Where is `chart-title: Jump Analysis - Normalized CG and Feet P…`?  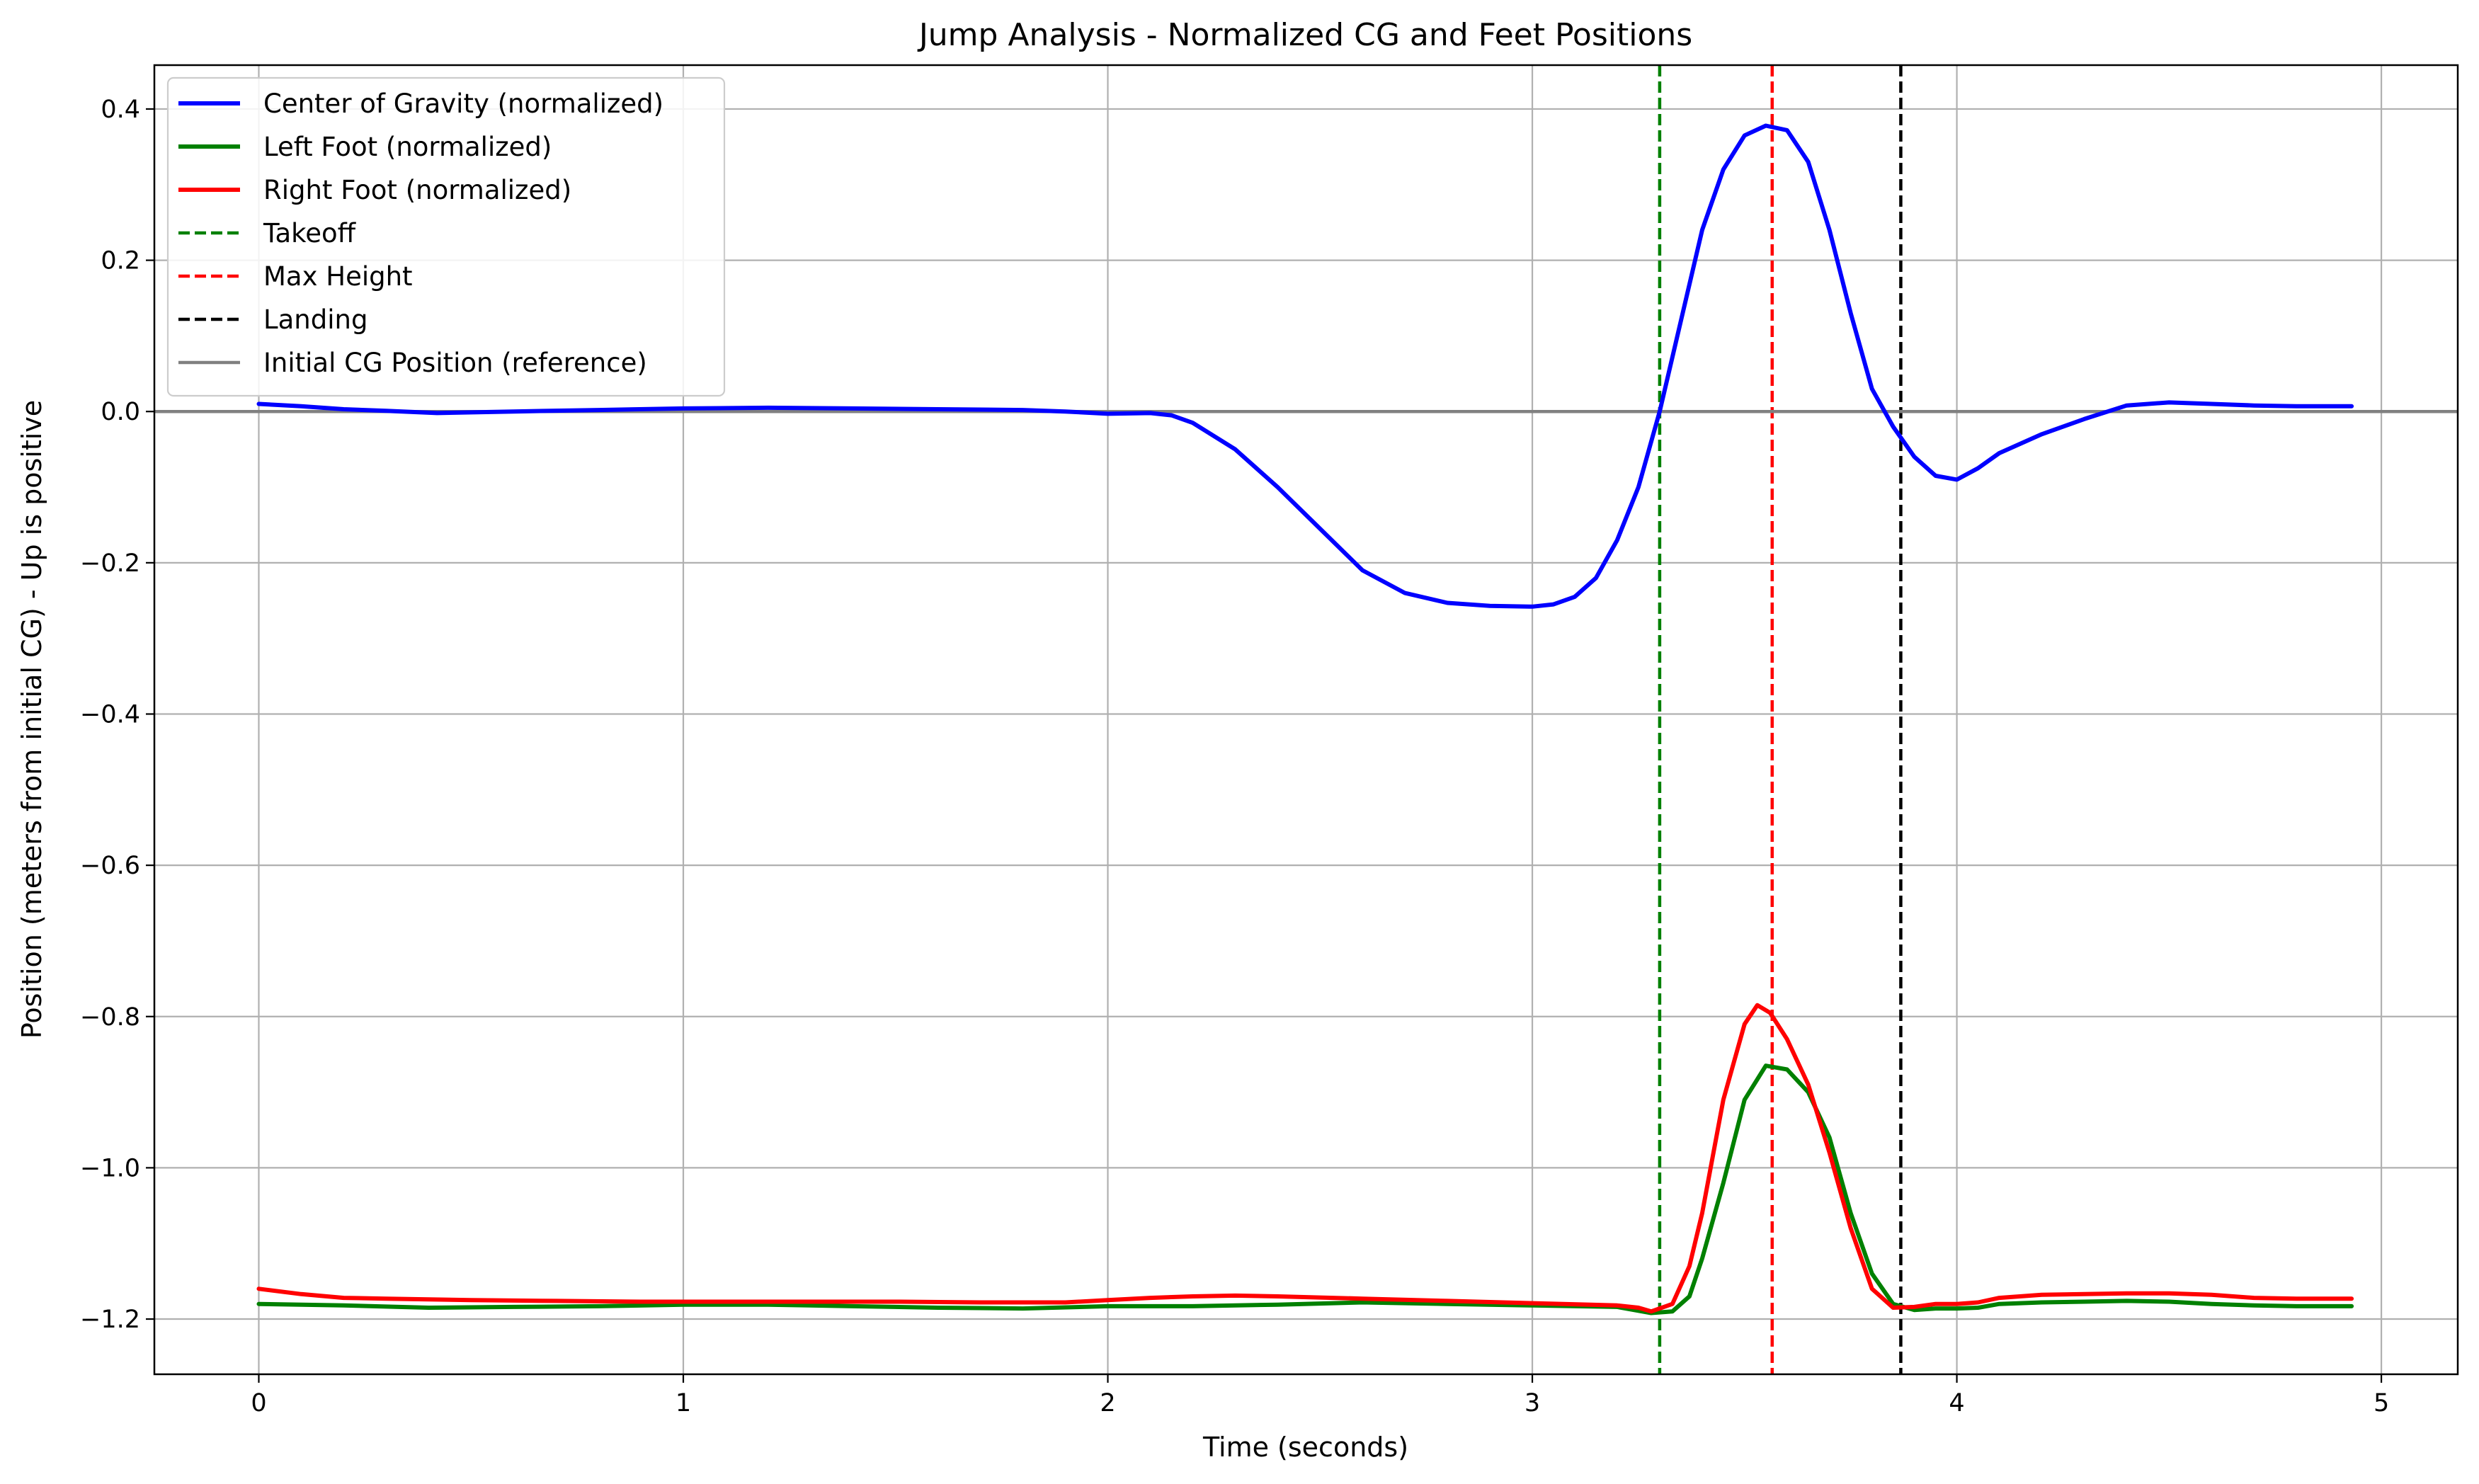
chart-title: Jump Analysis - Normalized CG and Feet P… is located at coordinates (1304, 35).